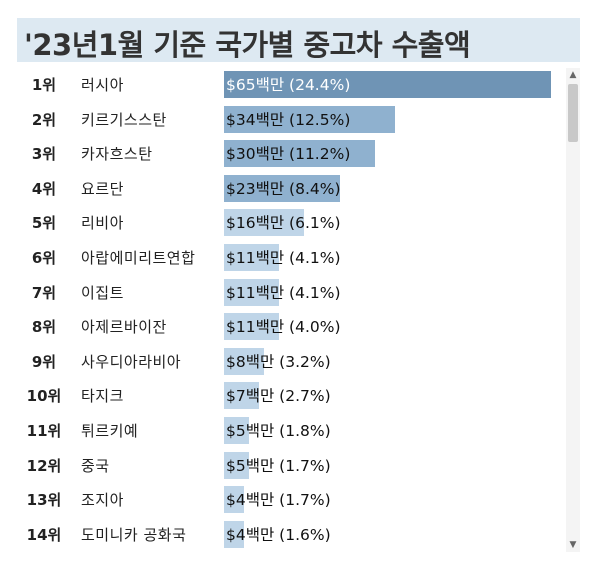  What do you see at coordinates (44, 431) in the screenshot?
I see `rank-label: 11위` at bounding box center [44, 431].